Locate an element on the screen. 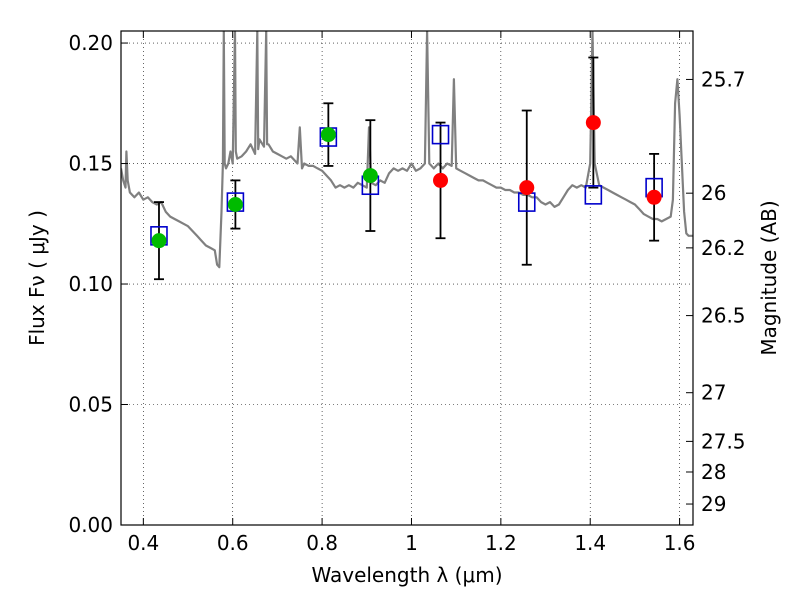 The height and width of the screenshot is (600, 800). right-tick-label: 27 is located at coordinates (713, 393).